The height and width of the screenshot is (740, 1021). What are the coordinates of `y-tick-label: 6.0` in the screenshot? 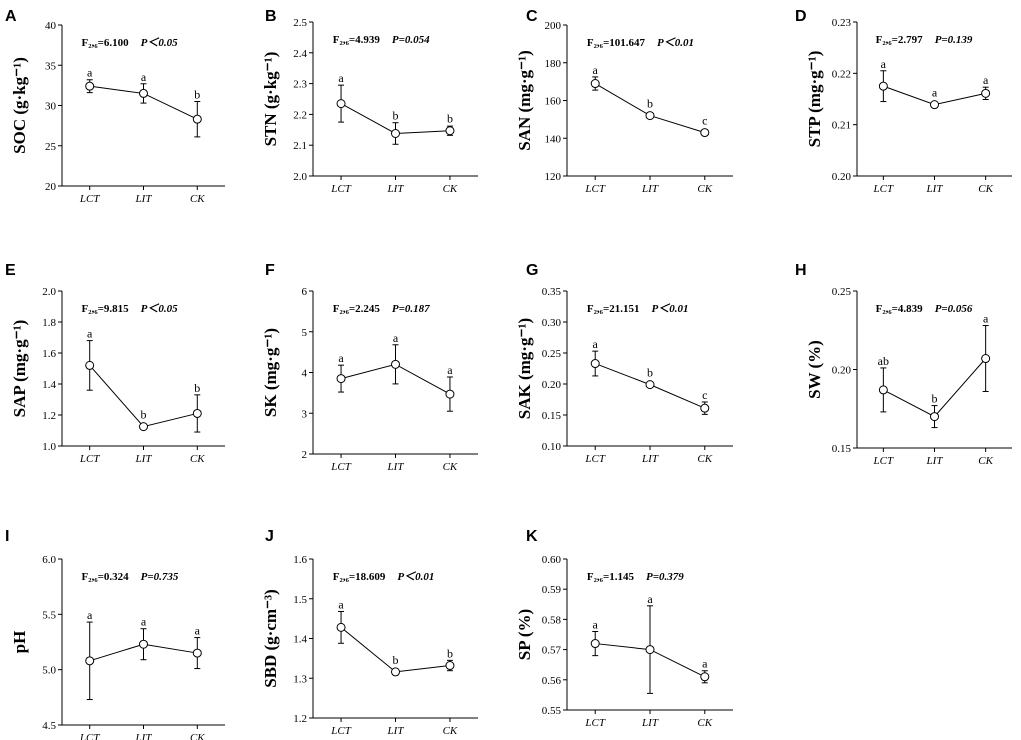 It's located at (49, 560).